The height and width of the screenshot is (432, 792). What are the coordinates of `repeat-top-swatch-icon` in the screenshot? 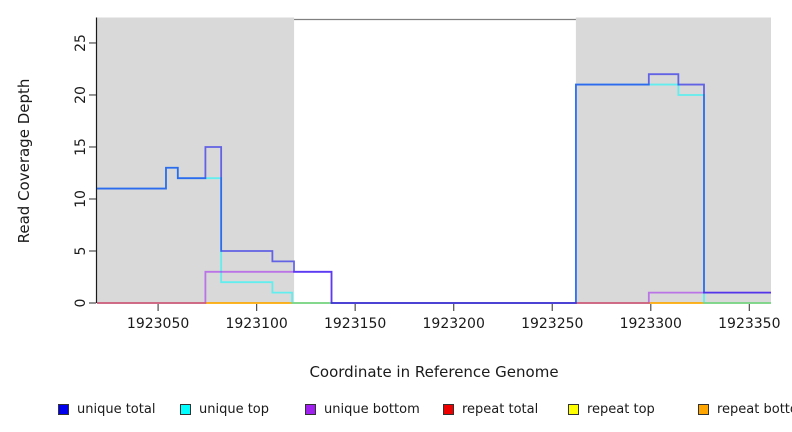 It's located at (573, 409).